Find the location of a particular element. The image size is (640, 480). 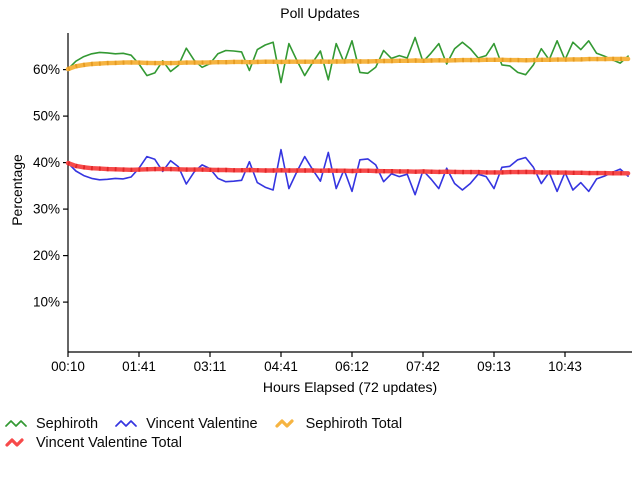

legend-item-vincent-valentine-total: Vincent Valentine Total is located at coordinates (93, 443).